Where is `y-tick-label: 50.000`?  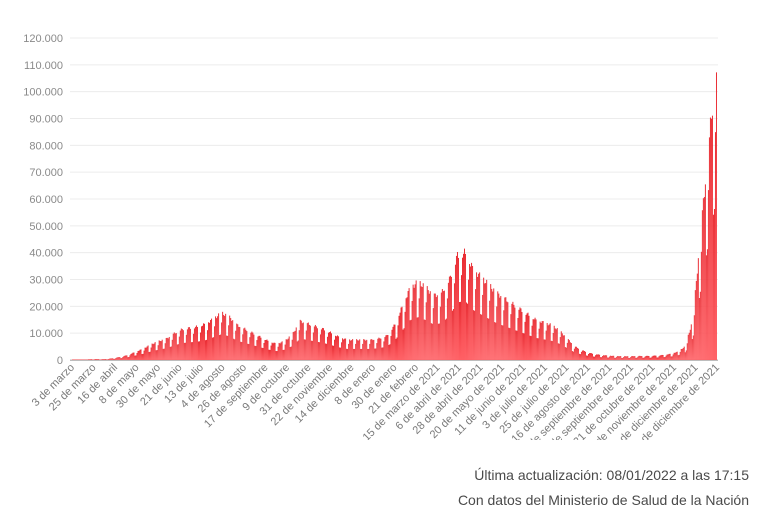 y-tick-label: 50.000 is located at coordinates (46, 227).